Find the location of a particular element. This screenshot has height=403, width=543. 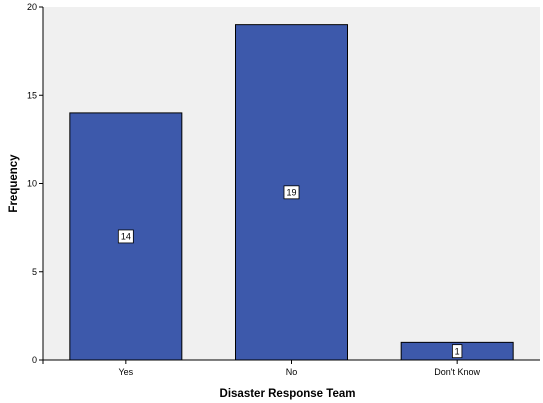

x-axis-ticks: Yes No Don't Know is located at coordinates (299, 368).